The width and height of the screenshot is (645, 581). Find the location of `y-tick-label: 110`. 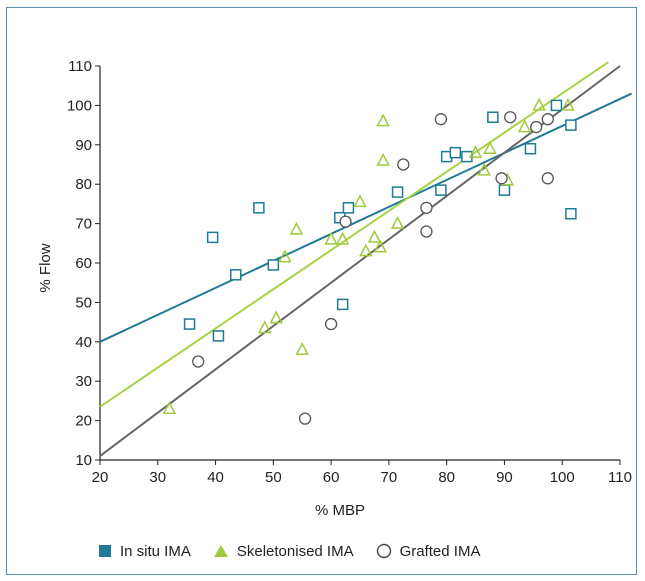

y-tick-label: 110 is located at coordinates (80, 66).